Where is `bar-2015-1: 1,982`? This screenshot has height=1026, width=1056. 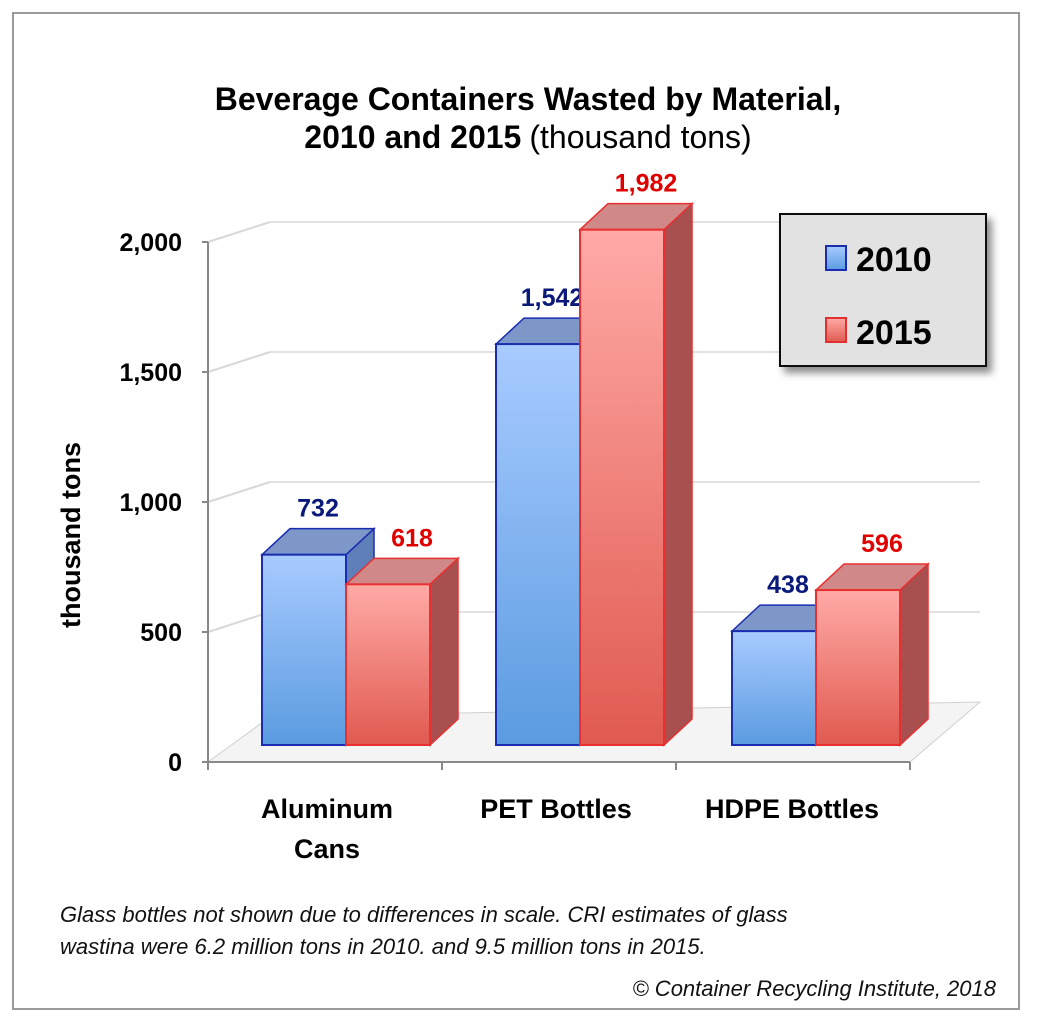 bar-2015-1: 1,982 is located at coordinates (636, 458).